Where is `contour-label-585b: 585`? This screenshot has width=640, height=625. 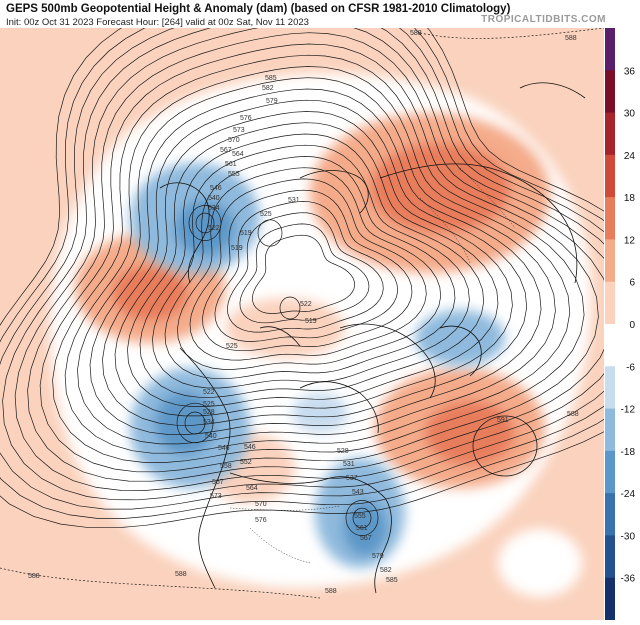
contour-label-585b: 585 is located at coordinates (392, 580).